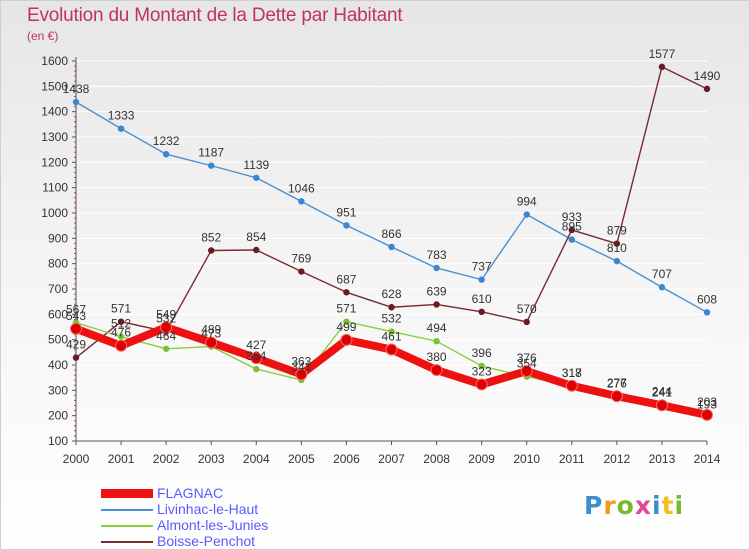 The width and height of the screenshot is (750, 550). What do you see at coordinates (54, 162) in the screenshot?
I see `y-tick-label: 1200` at bounding box center [54, 162].